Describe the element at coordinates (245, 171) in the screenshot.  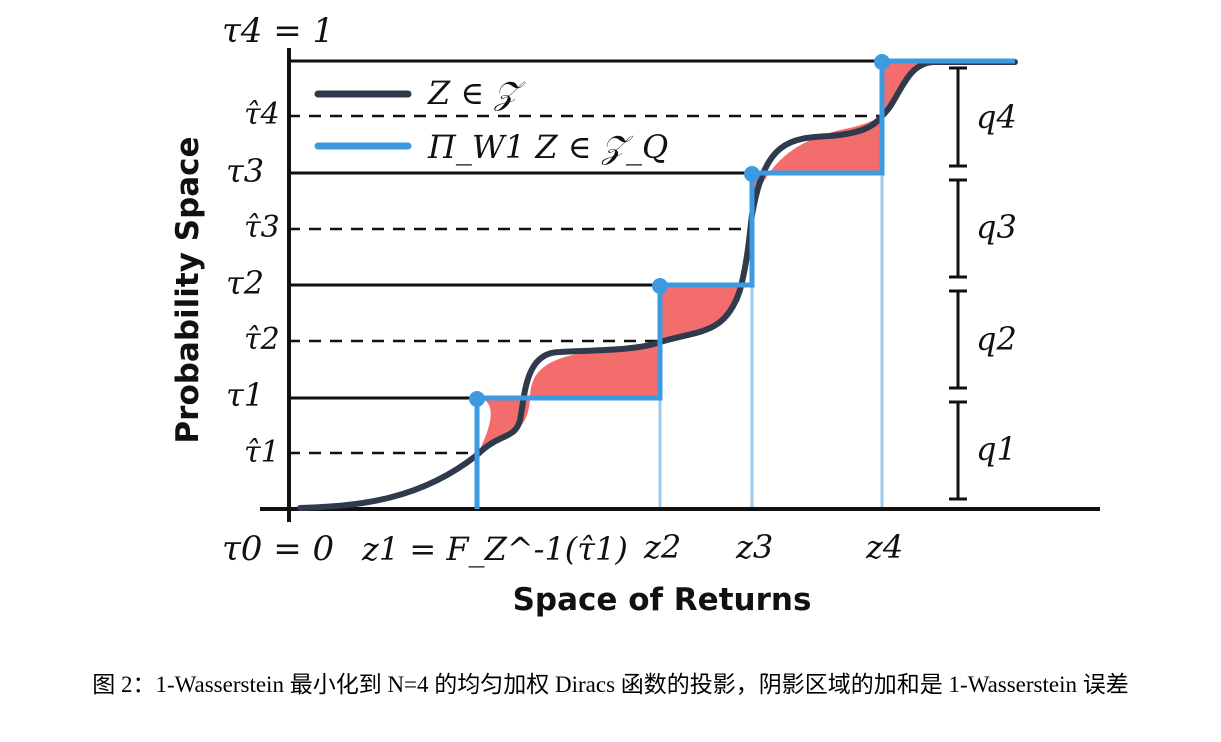
I see `tau3-label: τ3` at that location.